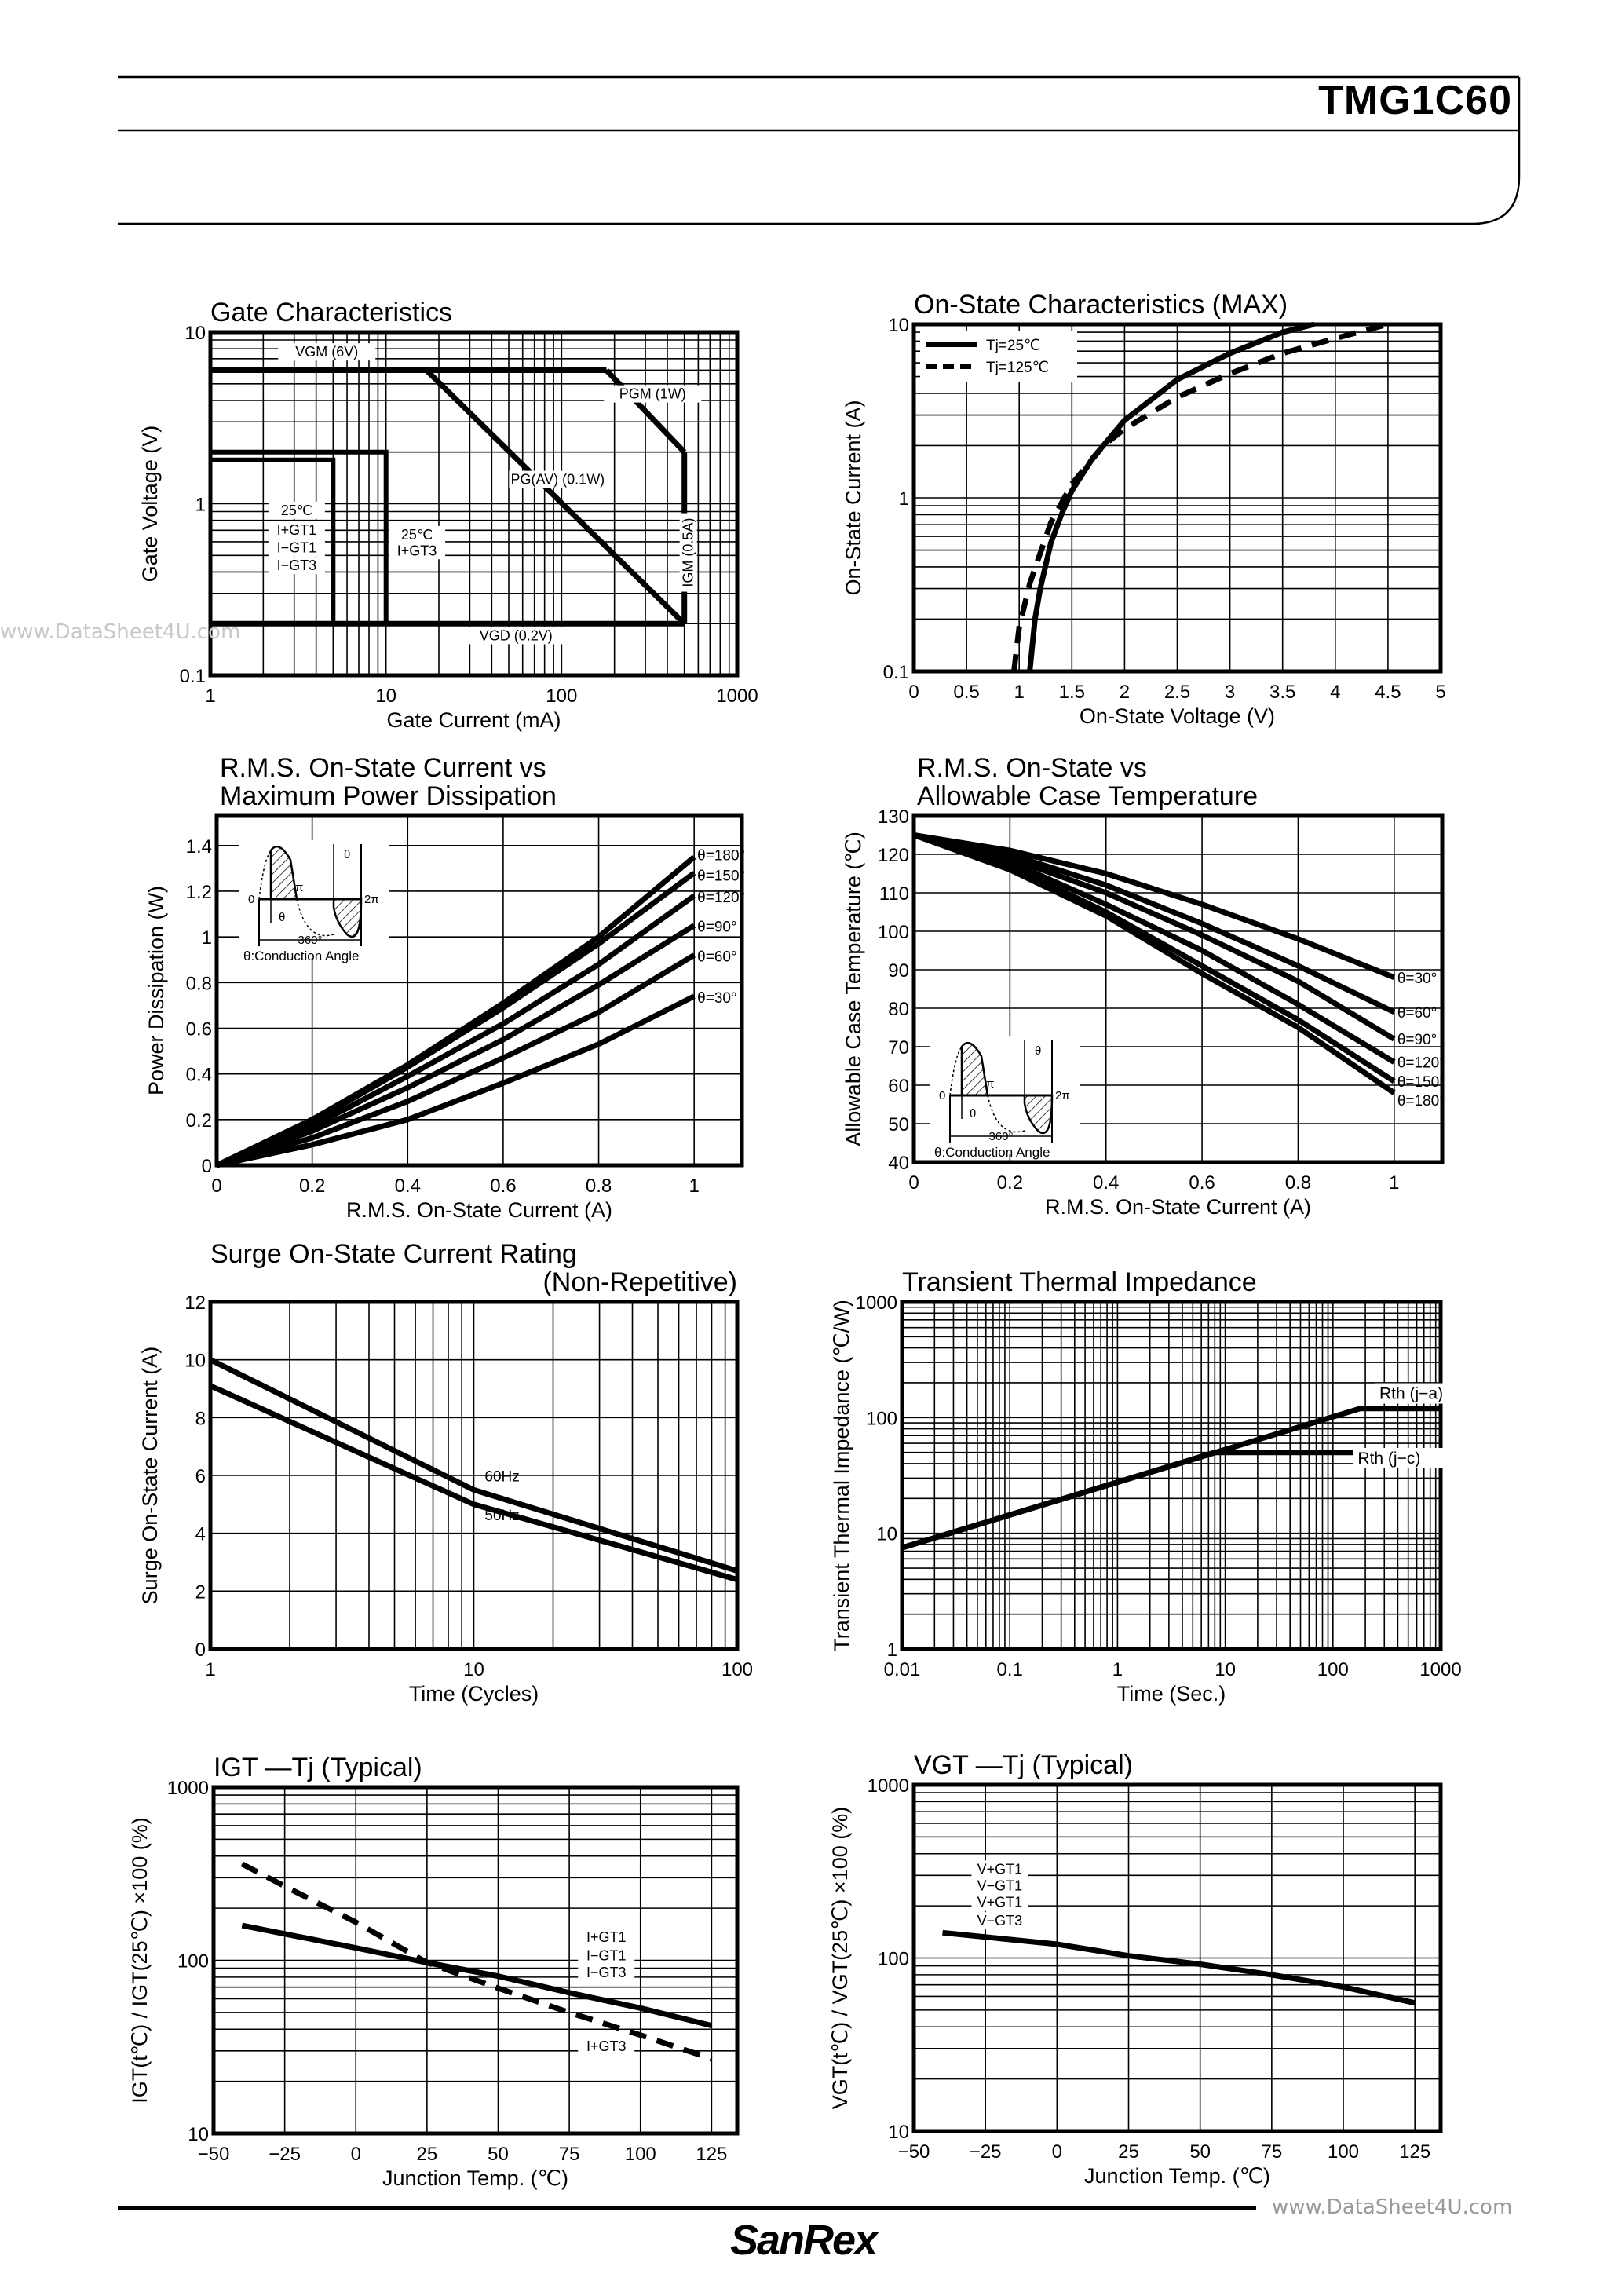  What do you see at coordinates (393, 1254) in the screenshot?
I see `chart-title: Surge On-State Current Rating` at bounding box center [393, 1254].